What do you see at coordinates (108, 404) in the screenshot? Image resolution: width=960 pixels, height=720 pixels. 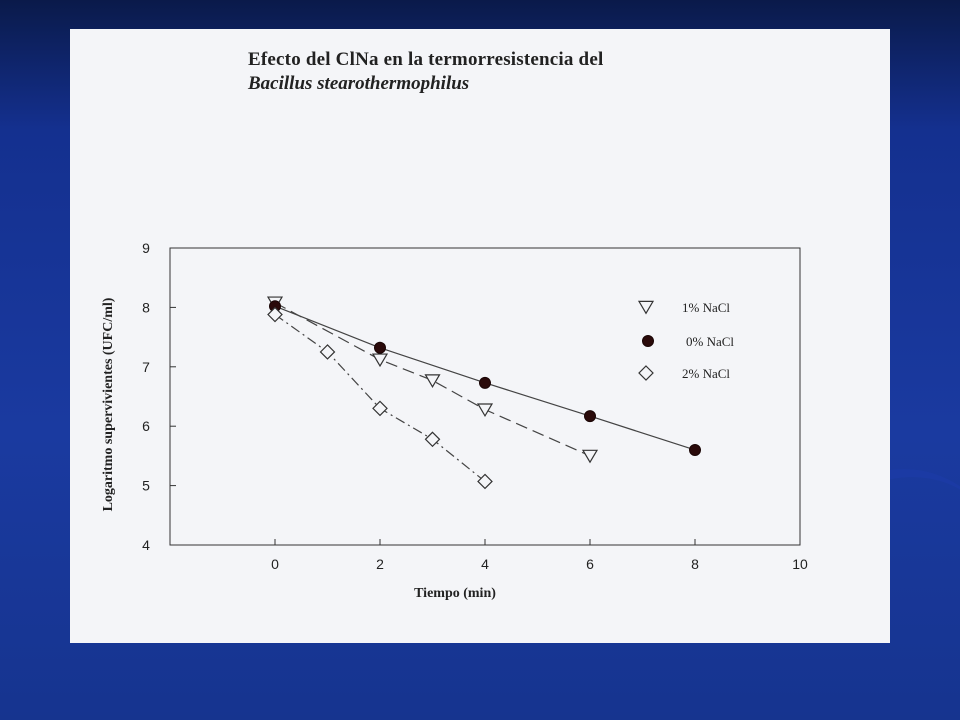 I see `y-axis-label: Logaritmo supervivientes (UFC/ml)` at bounding box center [108, 404].